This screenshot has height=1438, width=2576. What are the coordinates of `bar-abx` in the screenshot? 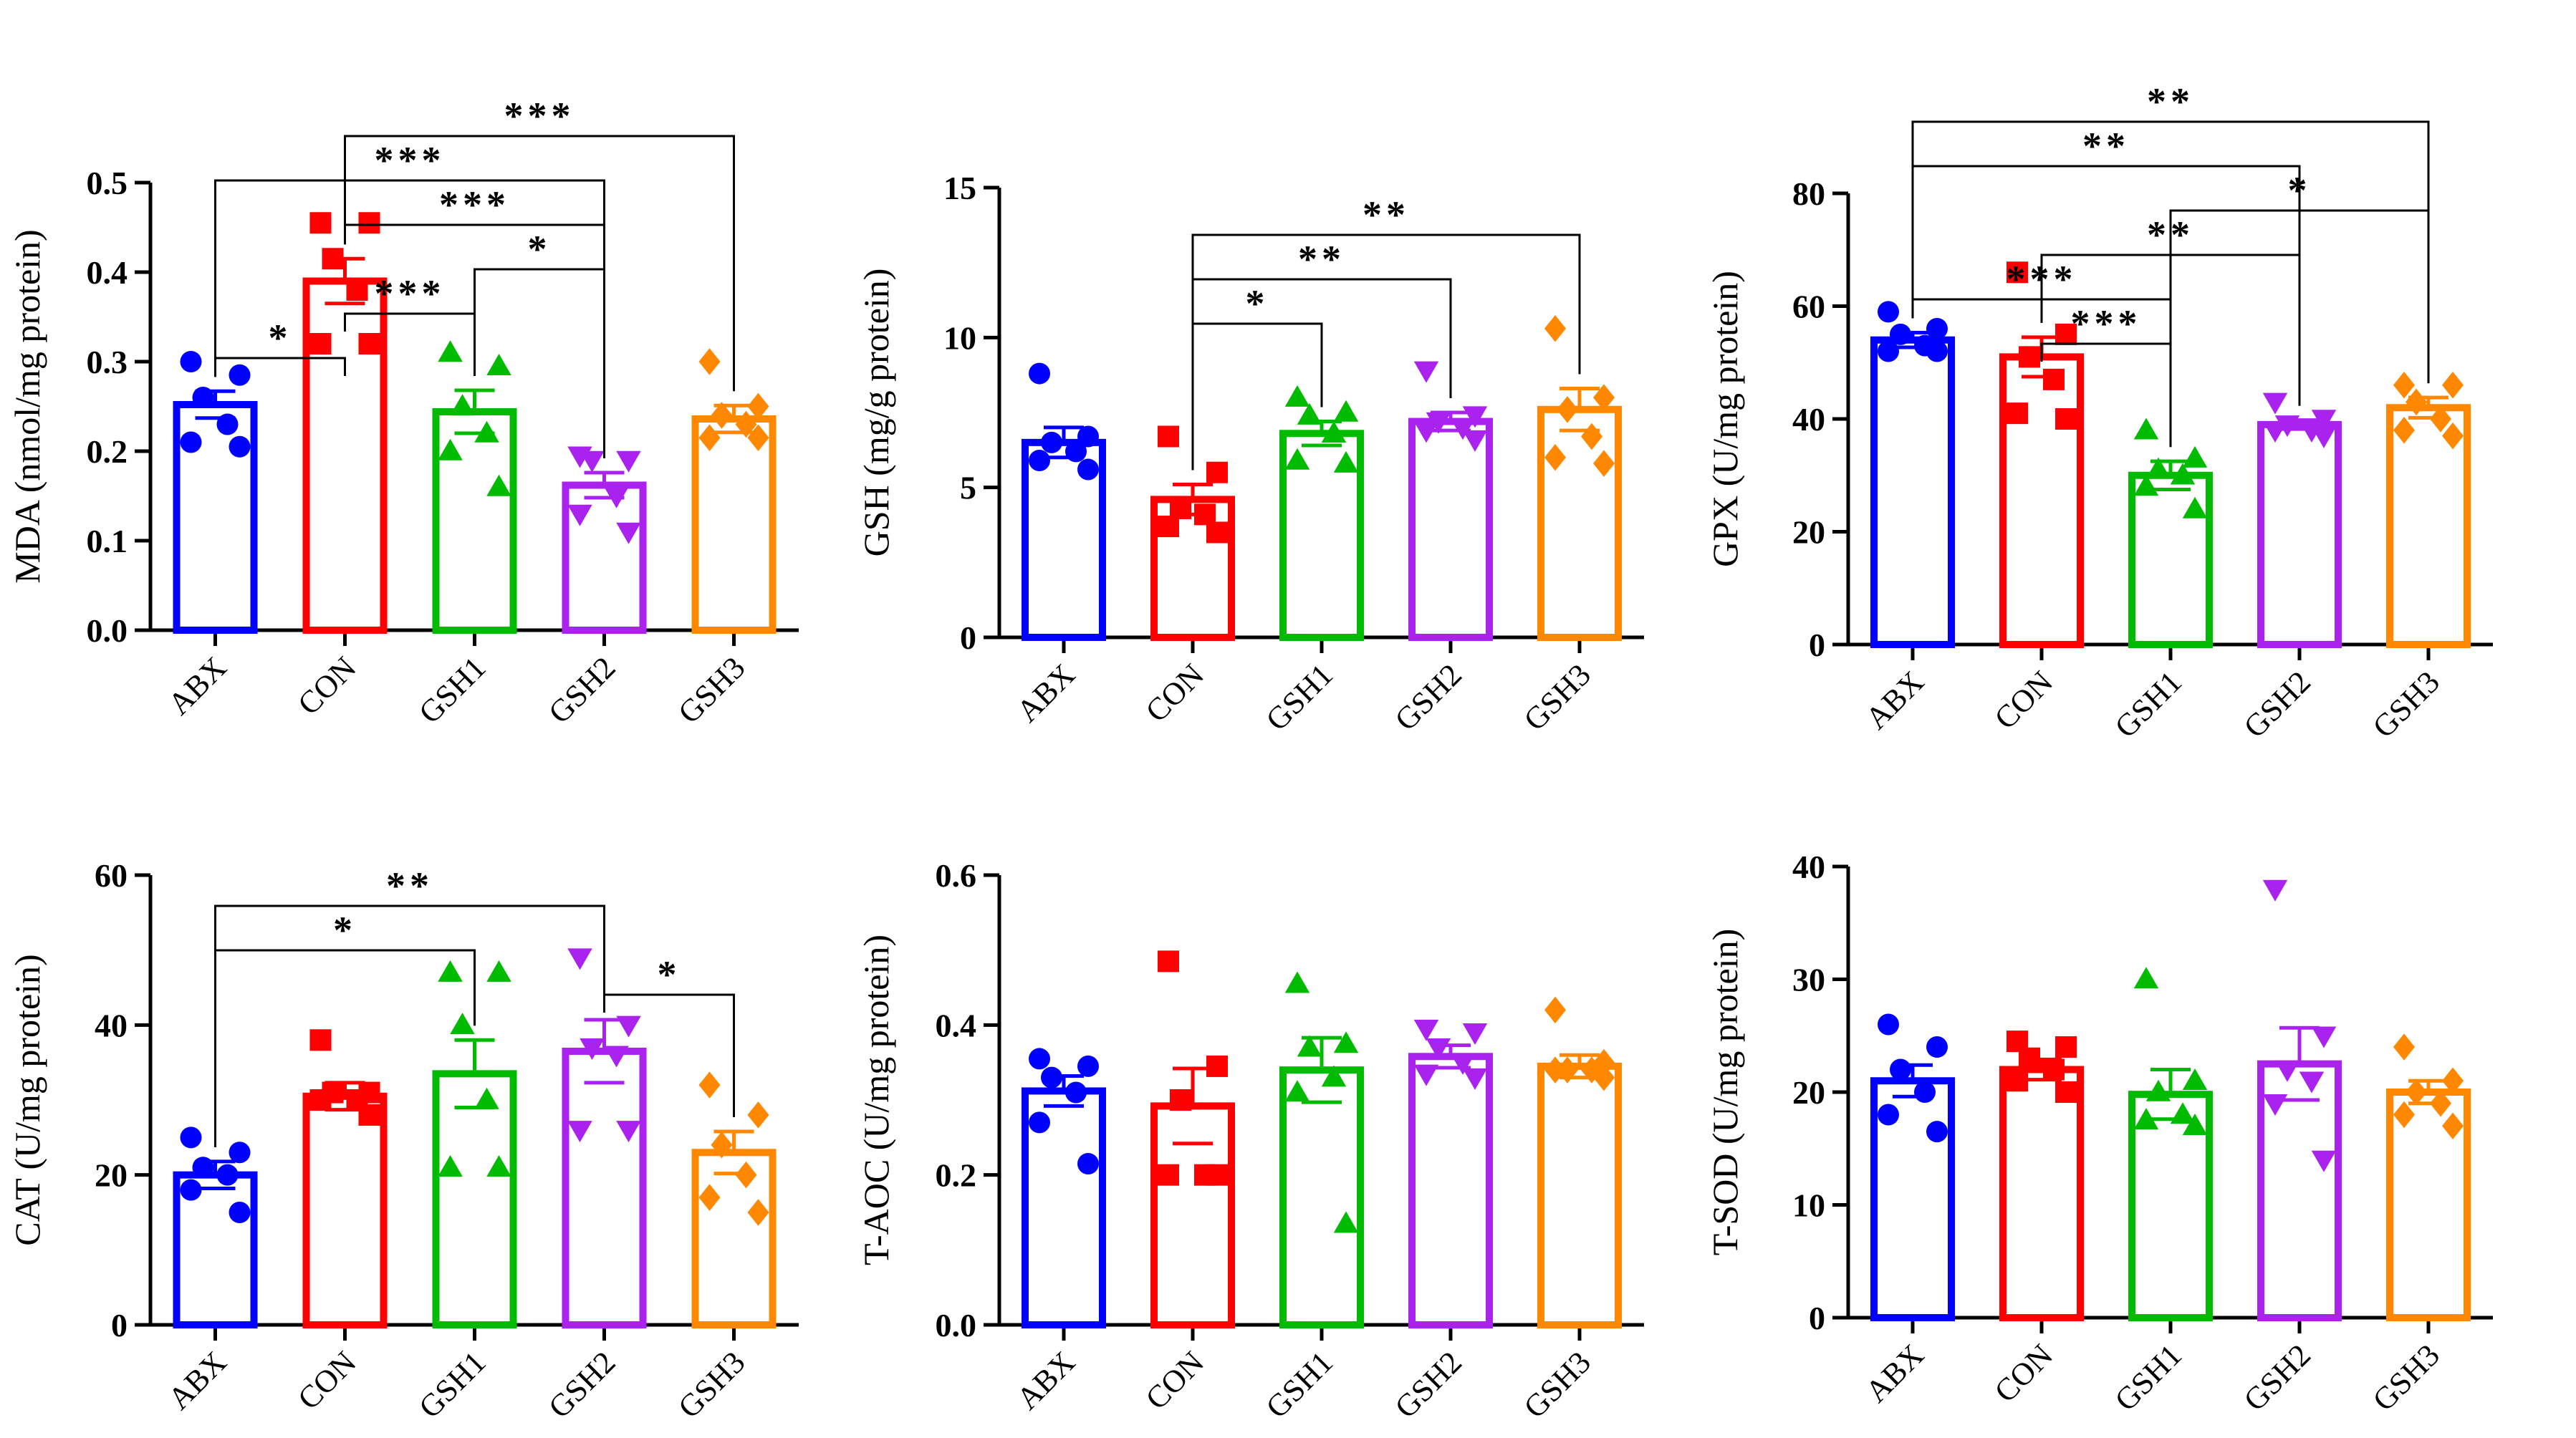 It's located at (1913, 492).